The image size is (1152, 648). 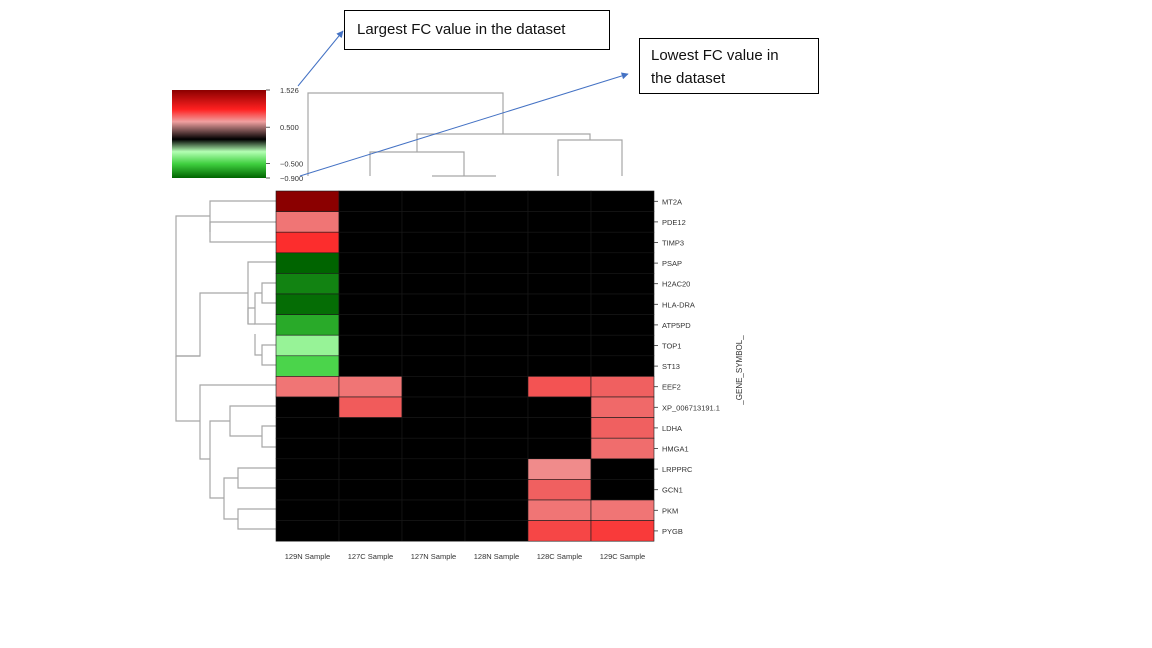 What do you see at coordinates (465, 134) in the screenshot?
I see `column-dendrogram` at bounding box center [465, 134].